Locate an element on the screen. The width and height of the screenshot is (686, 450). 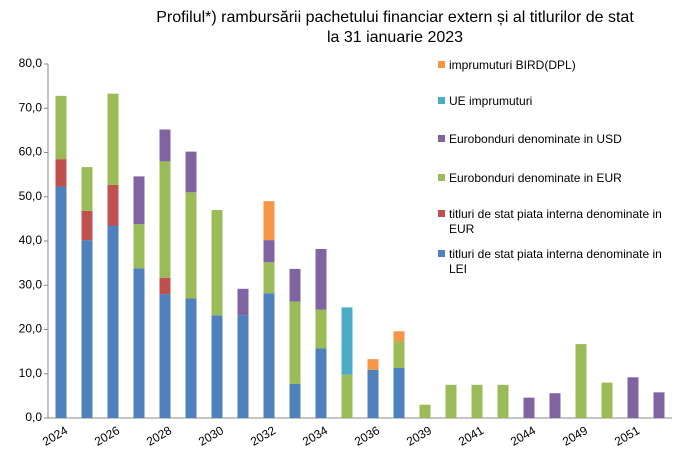
x-tick-label: 2026 is located at coordinates (107, 436).